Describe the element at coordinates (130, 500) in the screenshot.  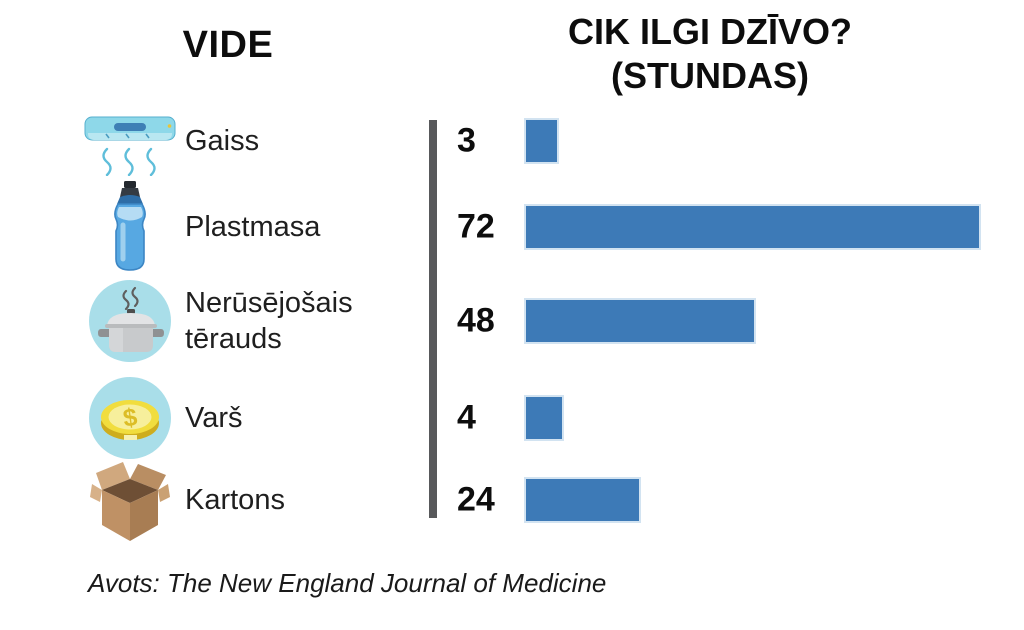
I see `cardboard-box-icon` at that location.